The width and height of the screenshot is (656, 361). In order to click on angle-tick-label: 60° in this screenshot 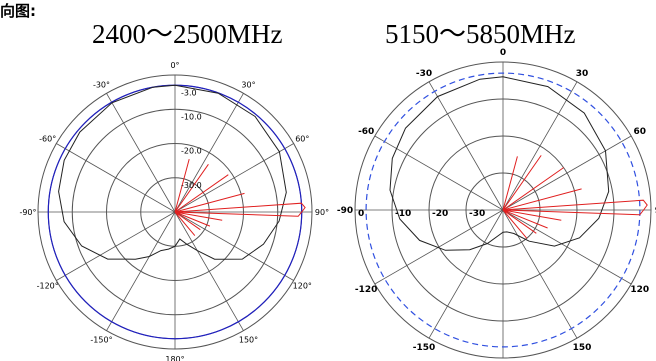, I will do `click(302, 139)`.